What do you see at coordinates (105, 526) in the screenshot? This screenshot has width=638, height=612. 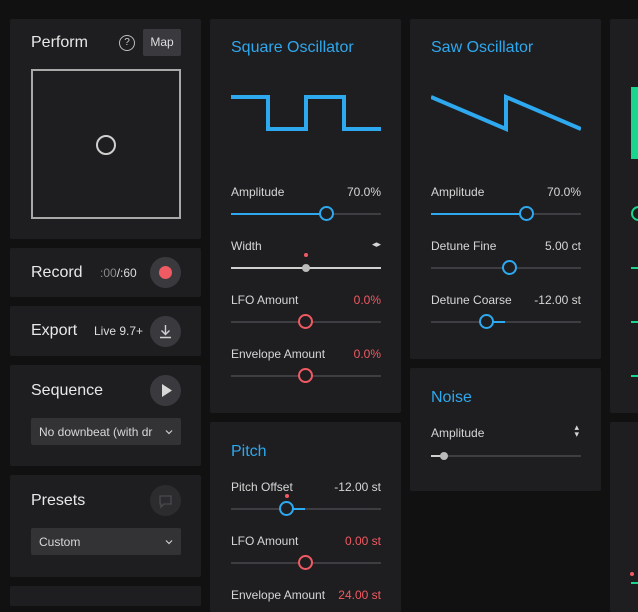 I see `presets-panel: Presets Custom` at bounding box center [105, 526].